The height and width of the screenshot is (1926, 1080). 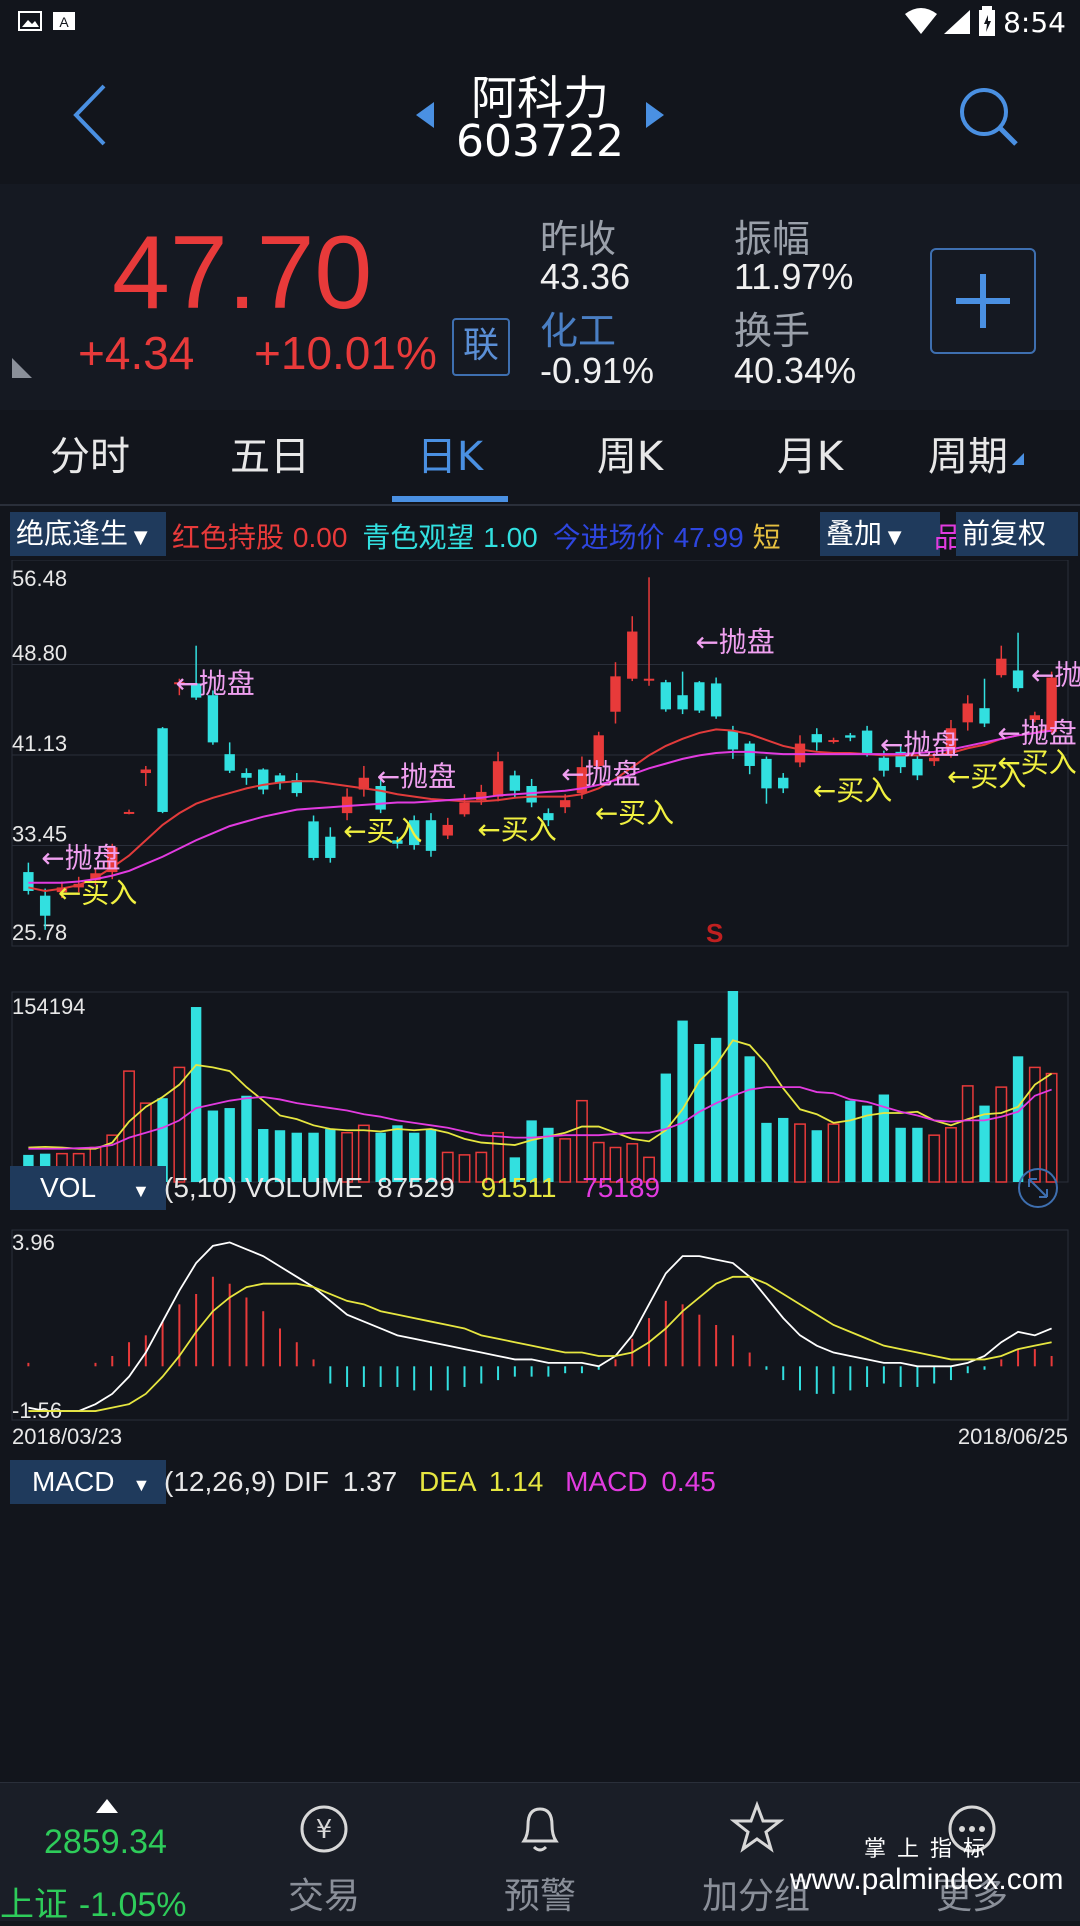 I want to click on volume-legend: VOL ▼ (5,10) VOLUME 87529 91511 75189, so click(x=540, y=1187).